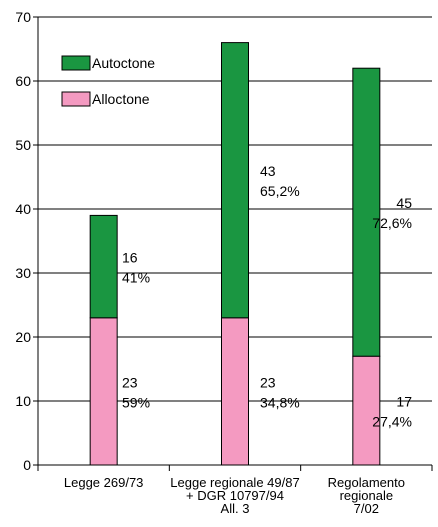 This screenshot has height=527, width=438. What do you see at coordinates (280, 402) in the screenshot?
I see `data-label: 34,8%` at bounding box center [280, 402].